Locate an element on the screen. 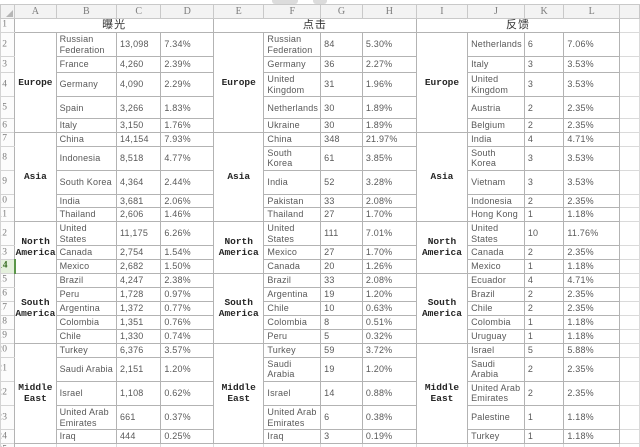 Image resolution: width=640 pixels, height=447 pixels. value-cell: 59 is located at coordinates (341, 350).